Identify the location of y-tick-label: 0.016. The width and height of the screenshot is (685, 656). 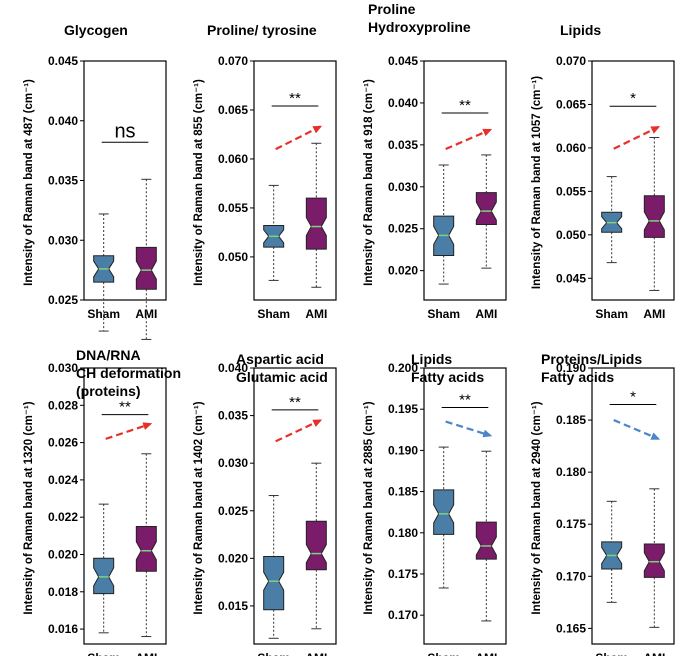
(63, 629).